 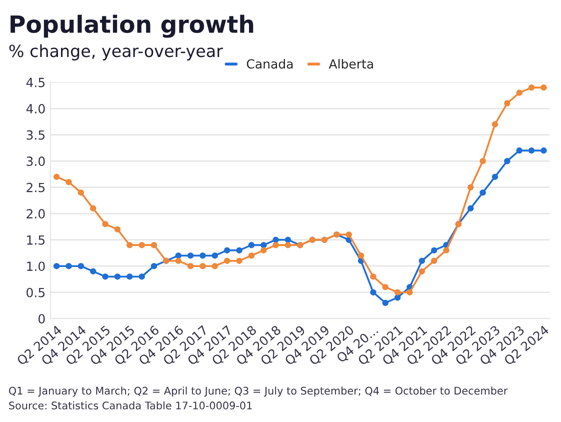 What do you see at coordinates (35, 135) in the screenshot?
I see `y-tick-label: 3.5` at bounding box center [35, 135].